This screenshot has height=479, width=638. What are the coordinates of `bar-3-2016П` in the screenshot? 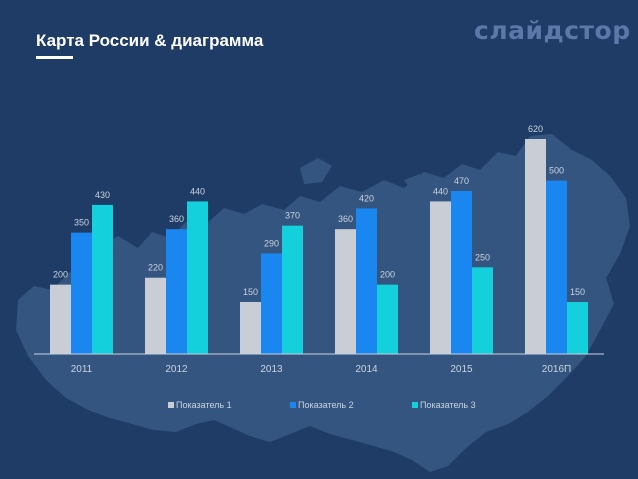 It's located at (577, 327).